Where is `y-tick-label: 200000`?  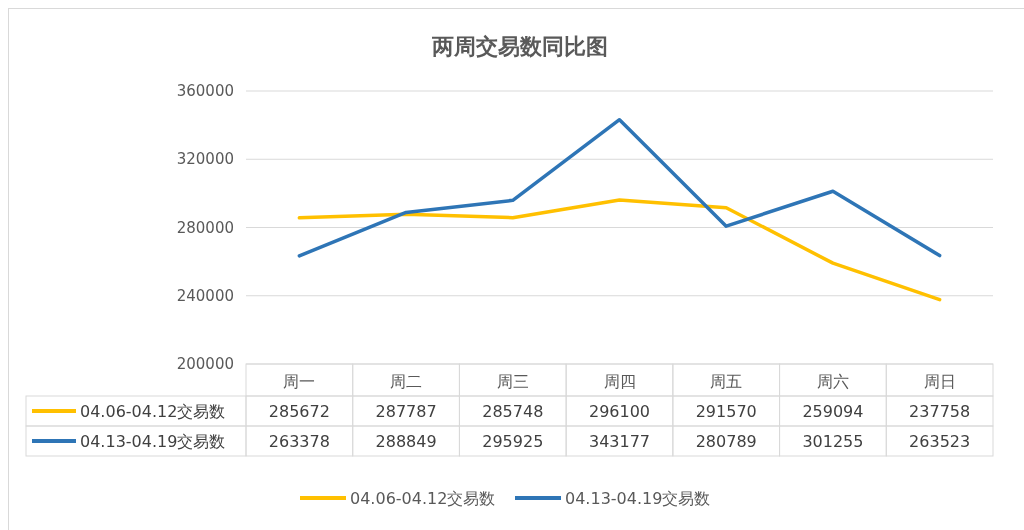
y-tick-label: 200000 is located at coordinates (205, 364).